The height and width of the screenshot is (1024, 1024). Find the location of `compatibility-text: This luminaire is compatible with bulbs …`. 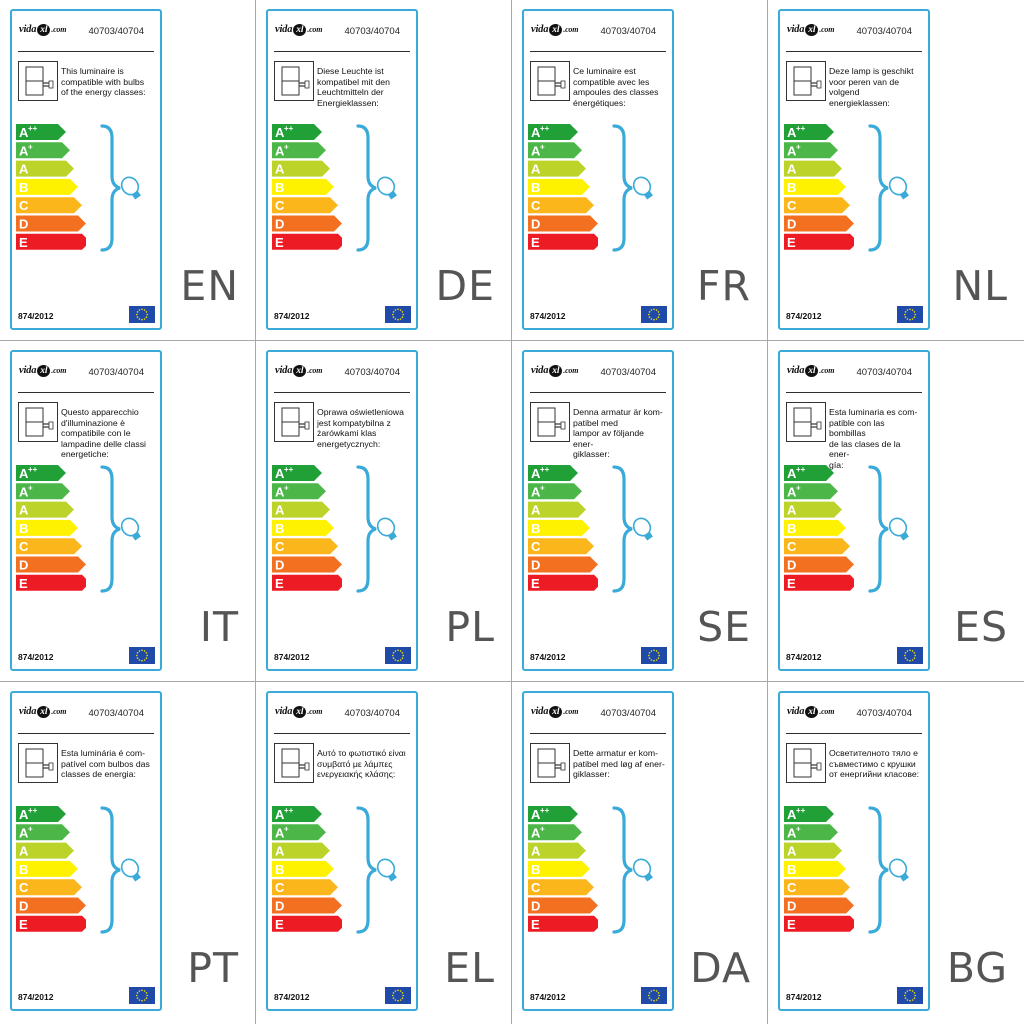

compatibility-text: This luminaire is compatible with bulbs … is located at coordinates (103, 82).